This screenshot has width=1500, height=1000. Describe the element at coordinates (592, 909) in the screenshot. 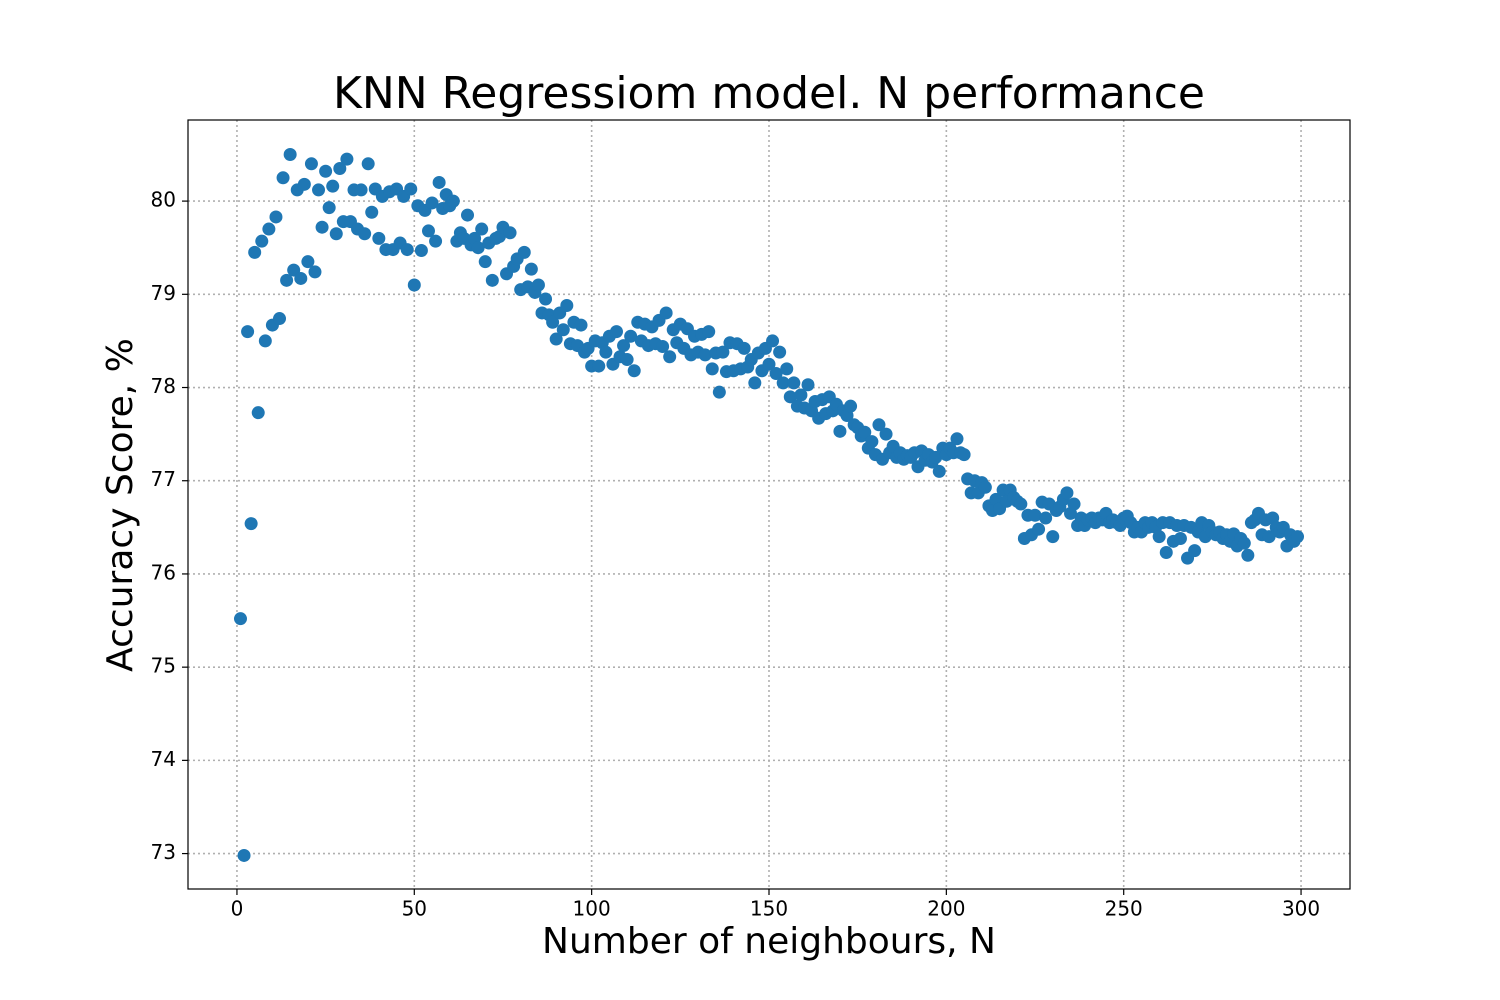

I see `x-tick-label: 100` at that location.